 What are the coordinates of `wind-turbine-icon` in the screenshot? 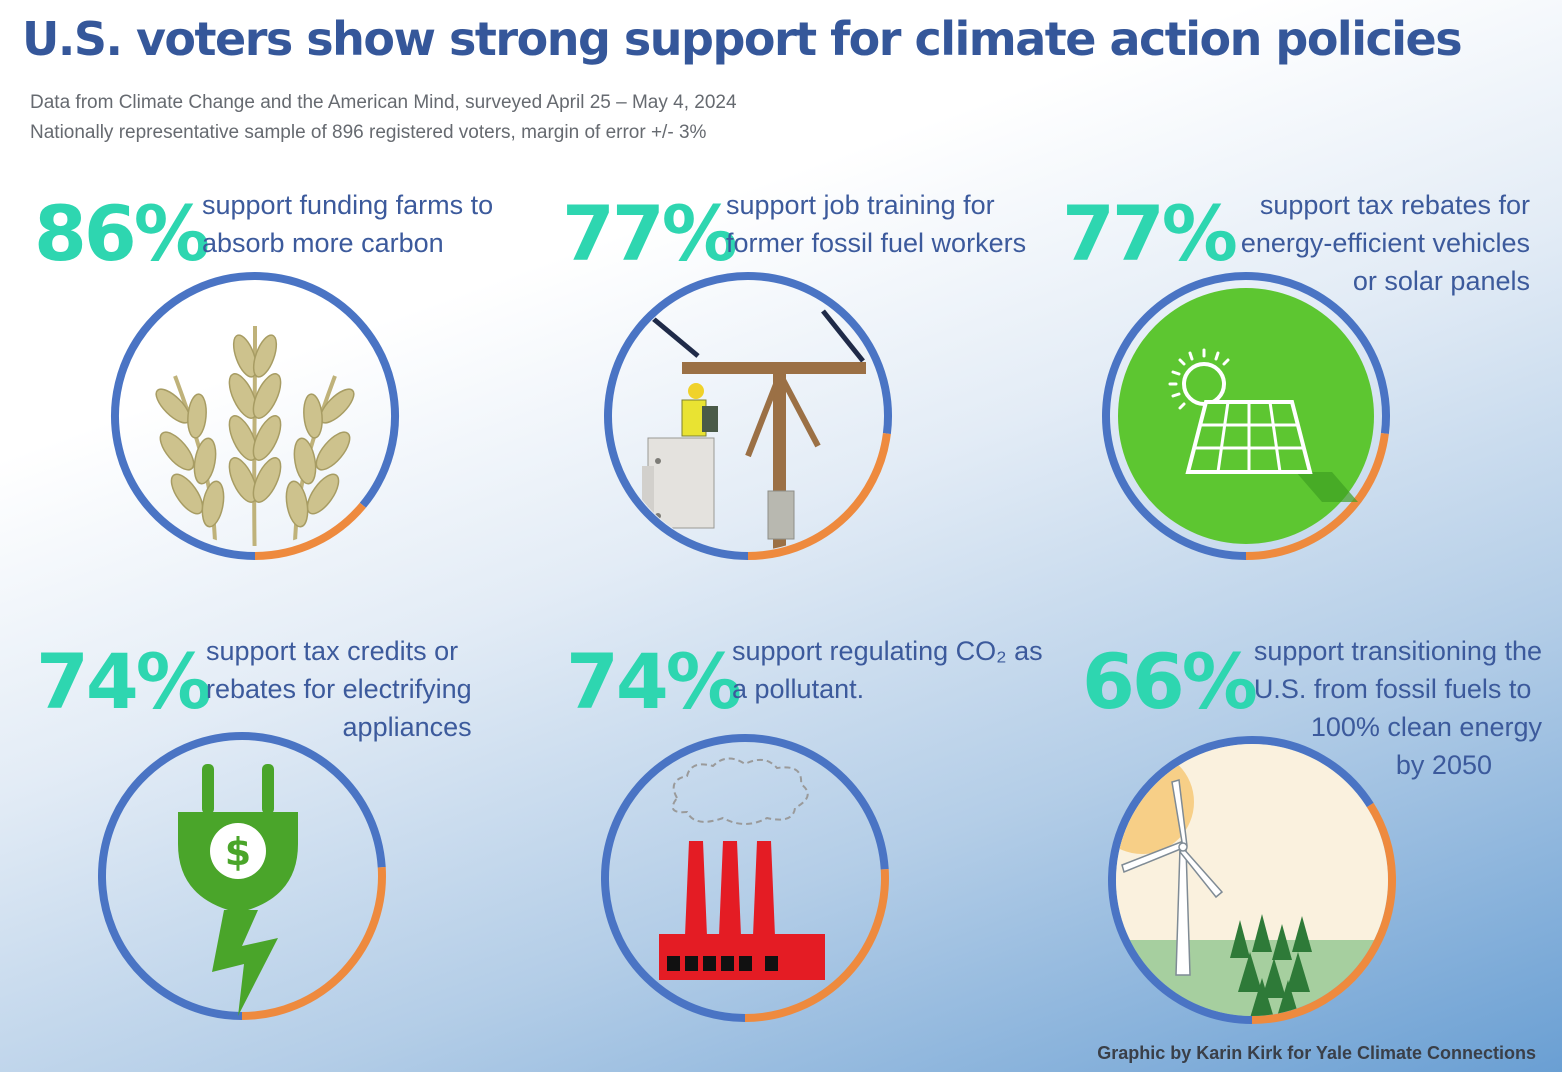 It's located at (1252, 880).